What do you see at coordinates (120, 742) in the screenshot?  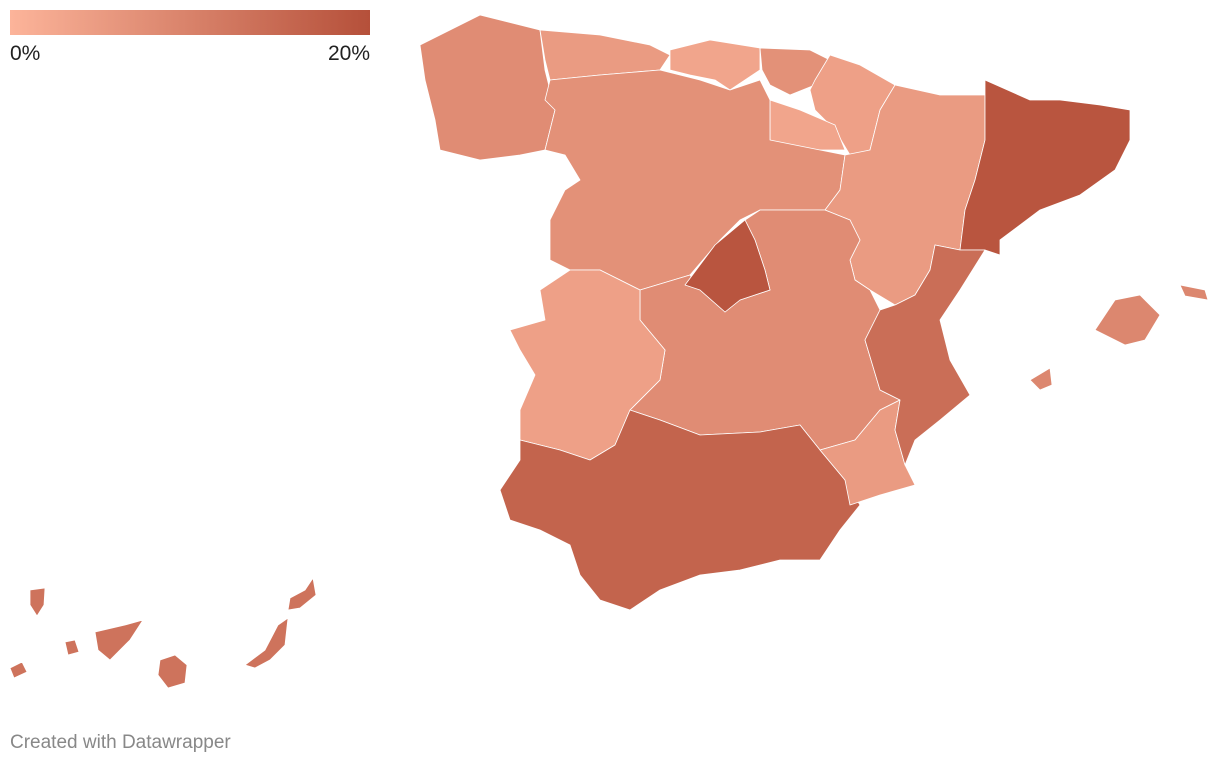 I see `footer: Created with Datawrapper` at bounding box center [120, 742].